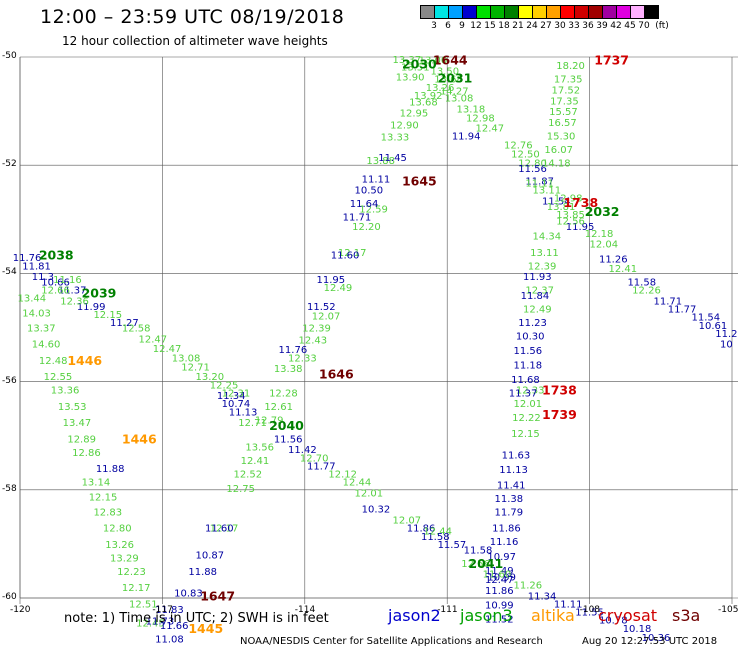  Describe the element at coordinates (321, 307) in the screenshot. I see `swh-value-label: 11.52` at that location.